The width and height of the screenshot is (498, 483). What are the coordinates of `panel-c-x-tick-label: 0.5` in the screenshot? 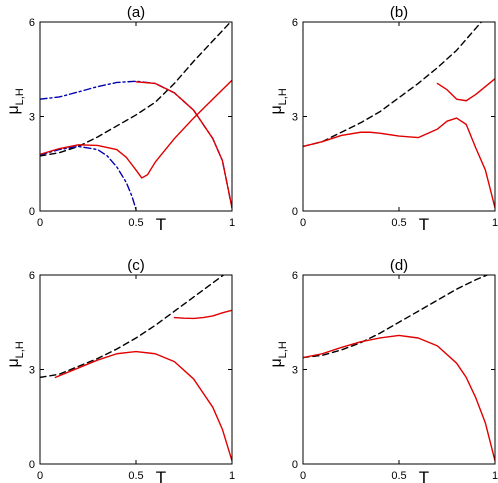 It's located at (135, 476).